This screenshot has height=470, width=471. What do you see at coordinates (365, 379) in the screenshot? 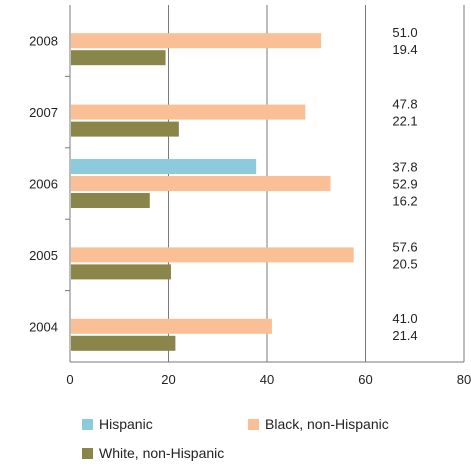
I see `x-tick-label-3: 60` at bounding box center [365, 379].